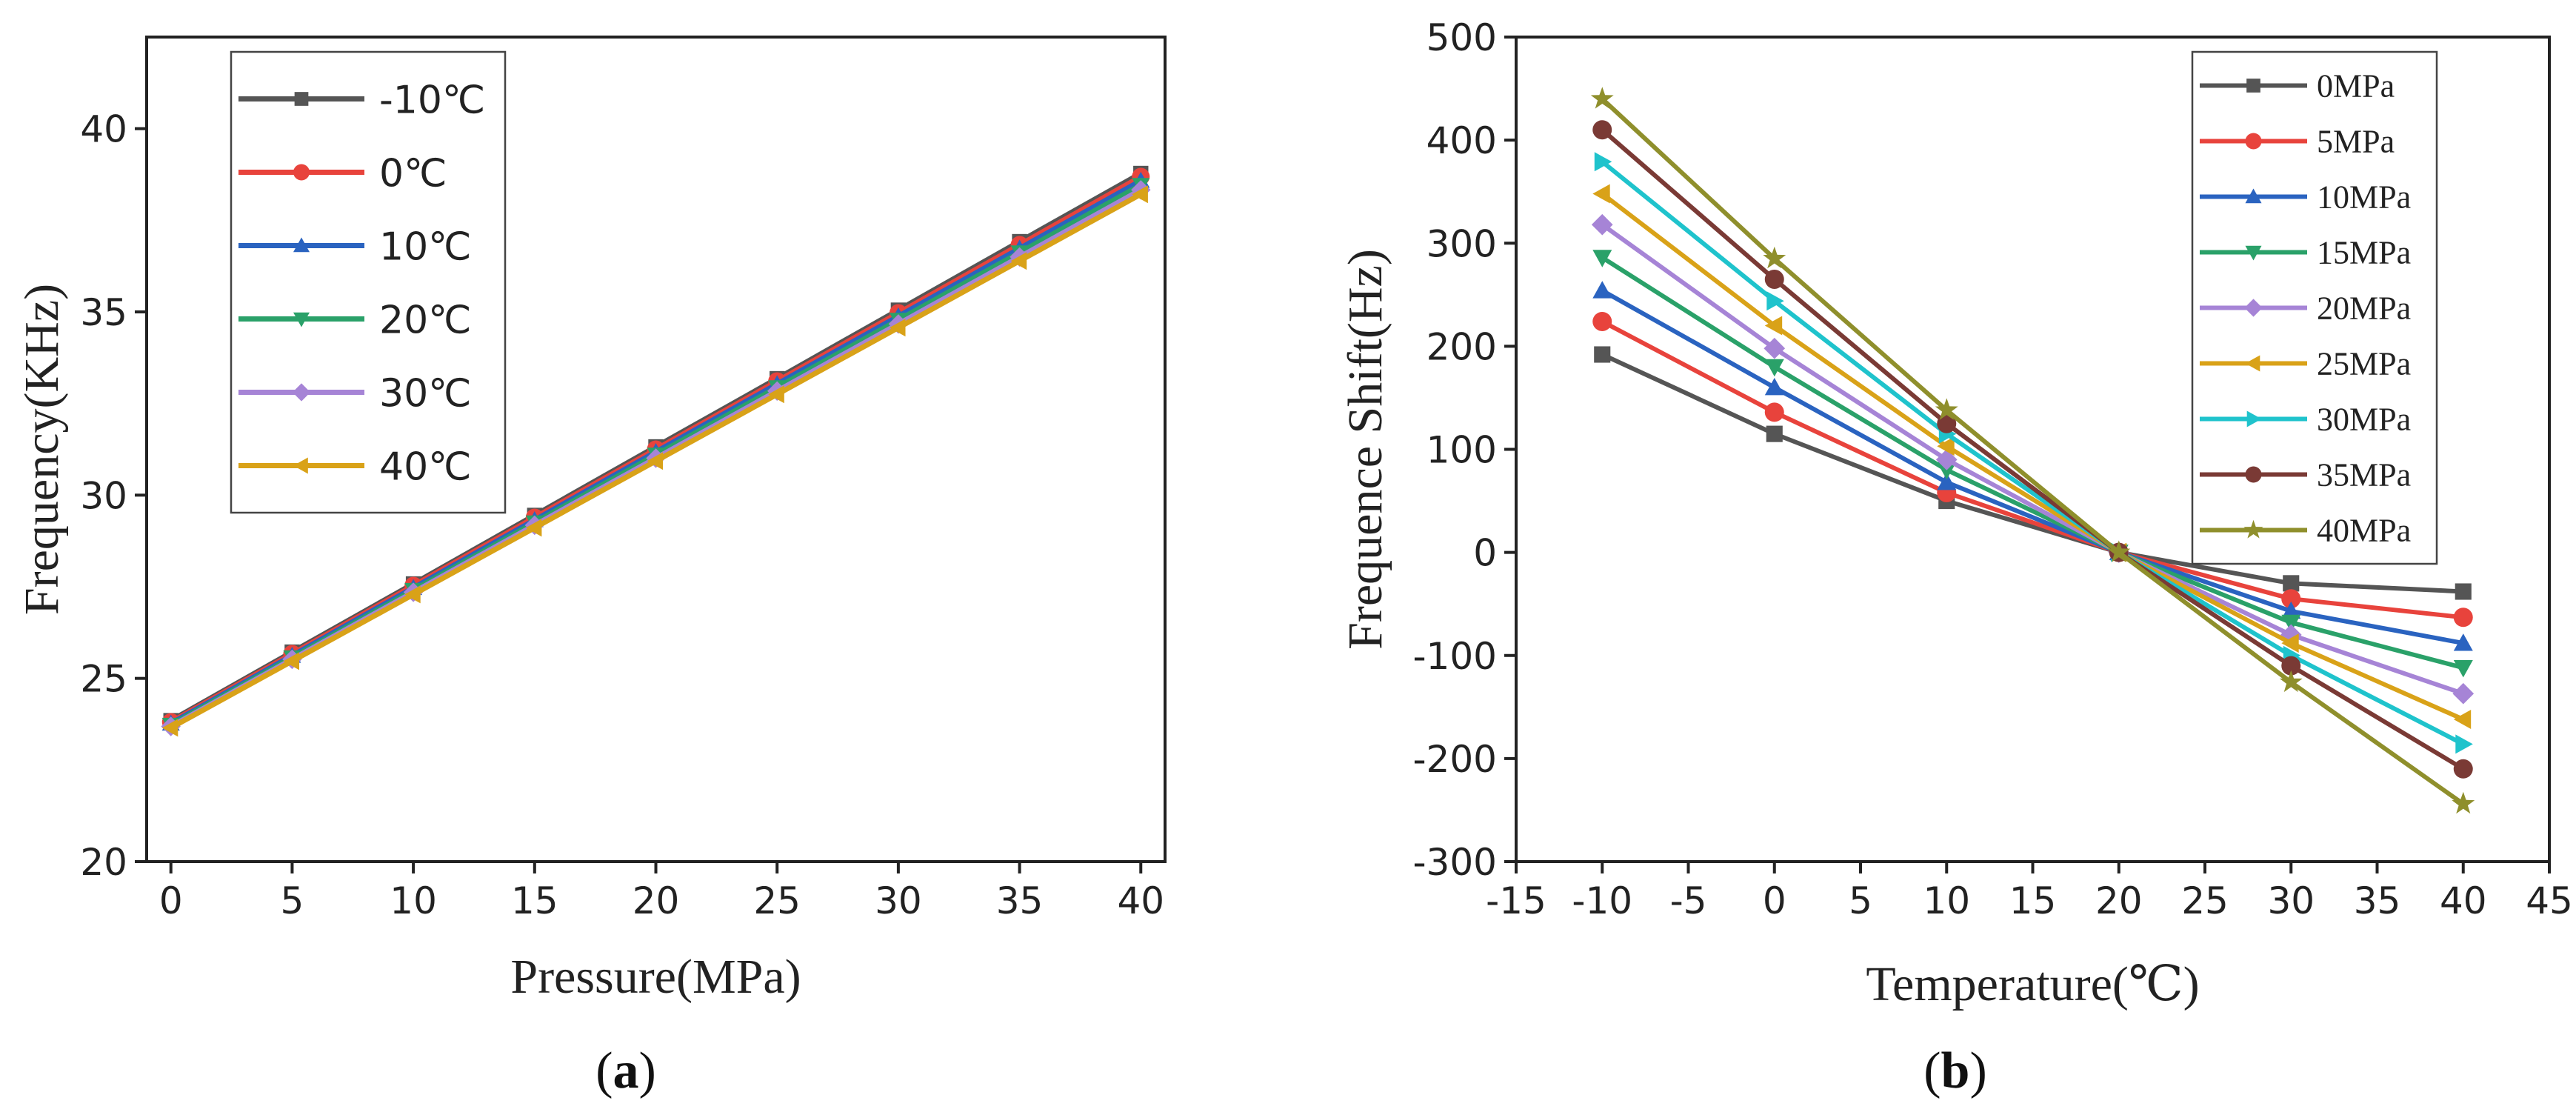 This screenshot has height=1115, width=2576. Describe the element at coordinates (655, 977) in the screenshot. I see `x-axis-title-a: Pressure(MPa)` at that location.